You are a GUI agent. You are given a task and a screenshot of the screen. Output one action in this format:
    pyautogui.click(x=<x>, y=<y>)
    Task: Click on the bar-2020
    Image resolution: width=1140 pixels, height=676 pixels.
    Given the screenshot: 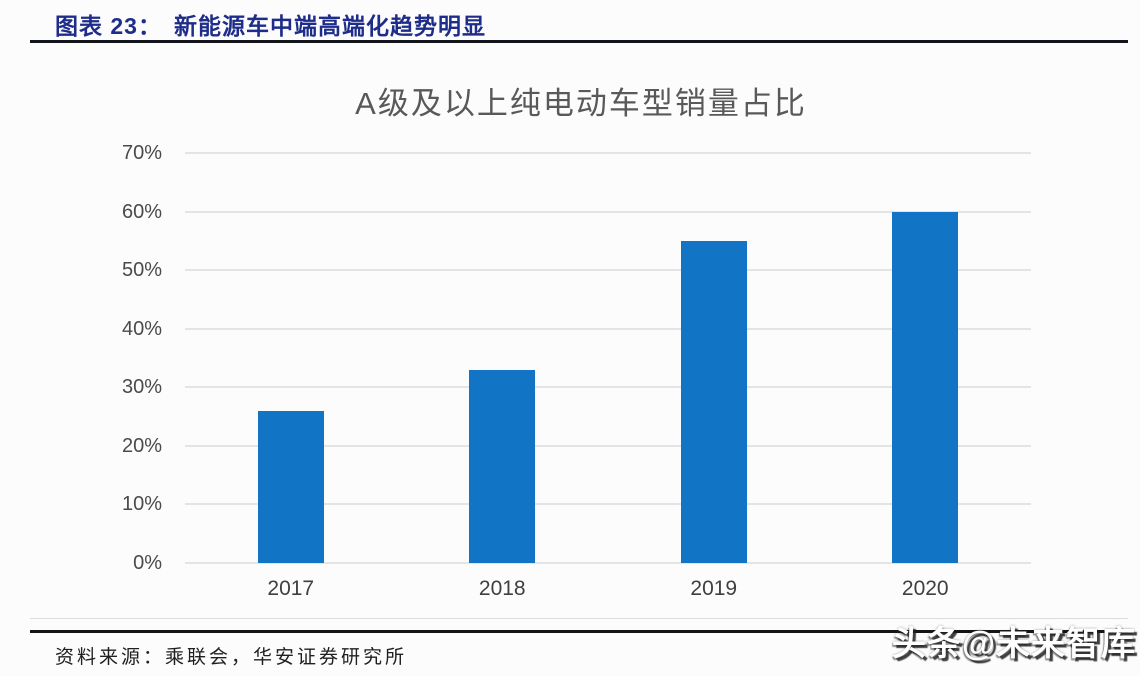 What is the action you would take?
    pyautogui.click(x=925, y=387)
    